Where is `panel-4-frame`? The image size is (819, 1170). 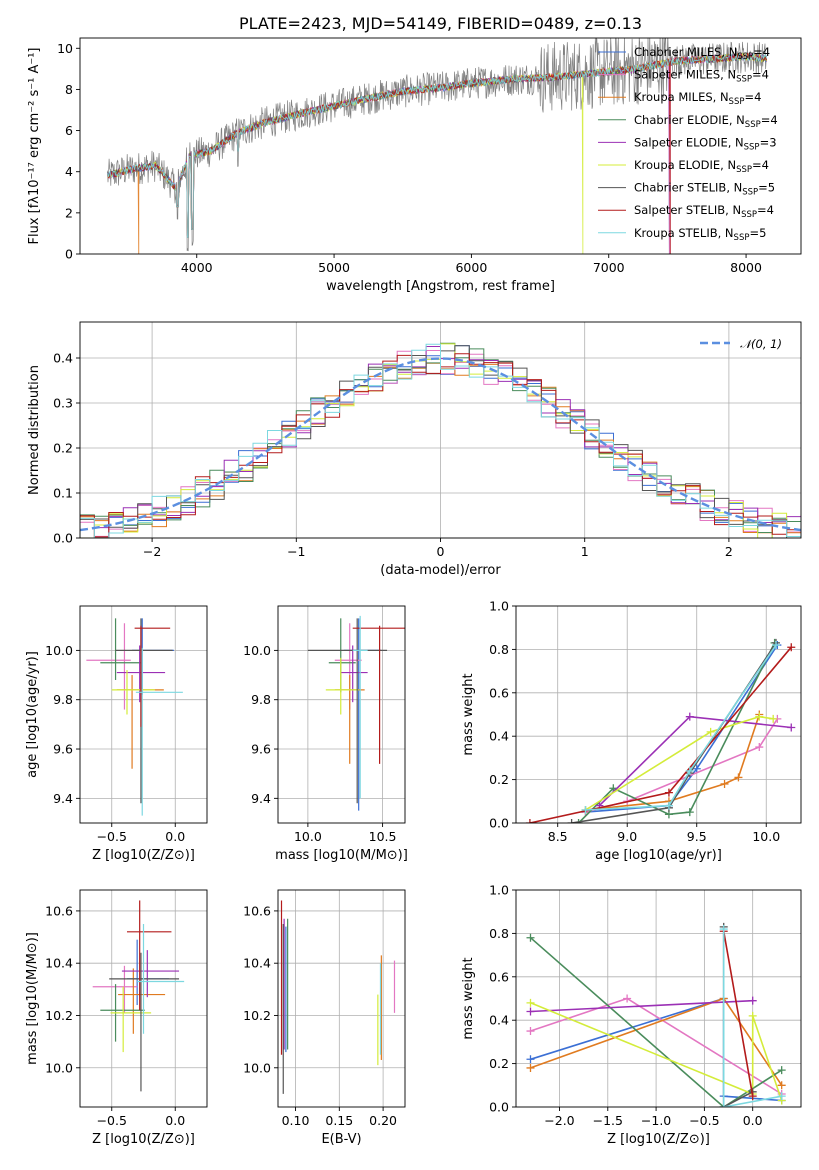
panel-4-frame is located at coordinates (341, 714).